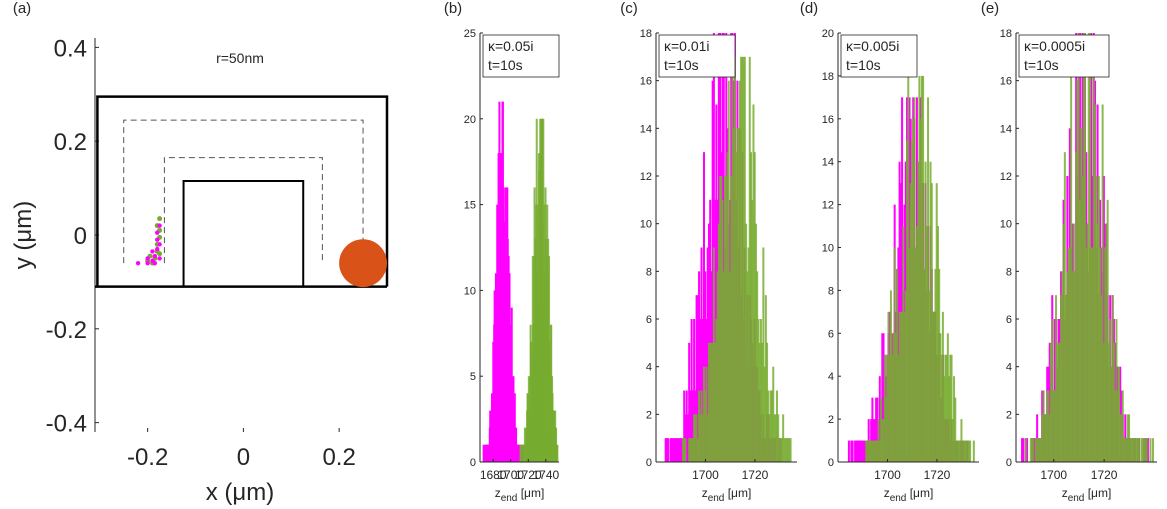  I want to click on series-green, so click(539, 290).